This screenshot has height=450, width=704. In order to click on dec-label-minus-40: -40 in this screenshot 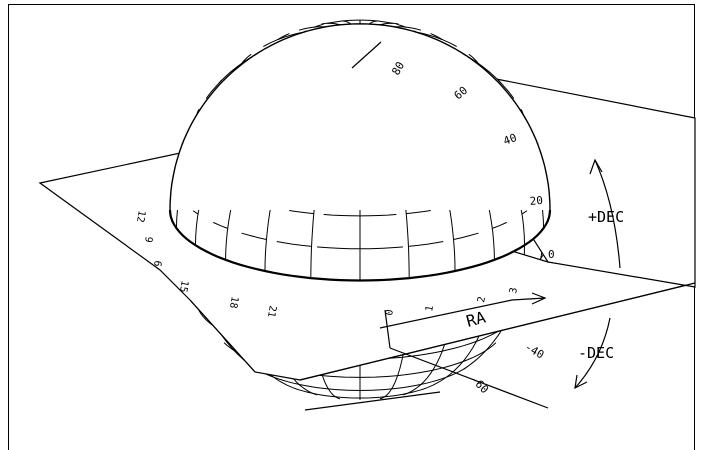, I will do `click(535, 350)`.